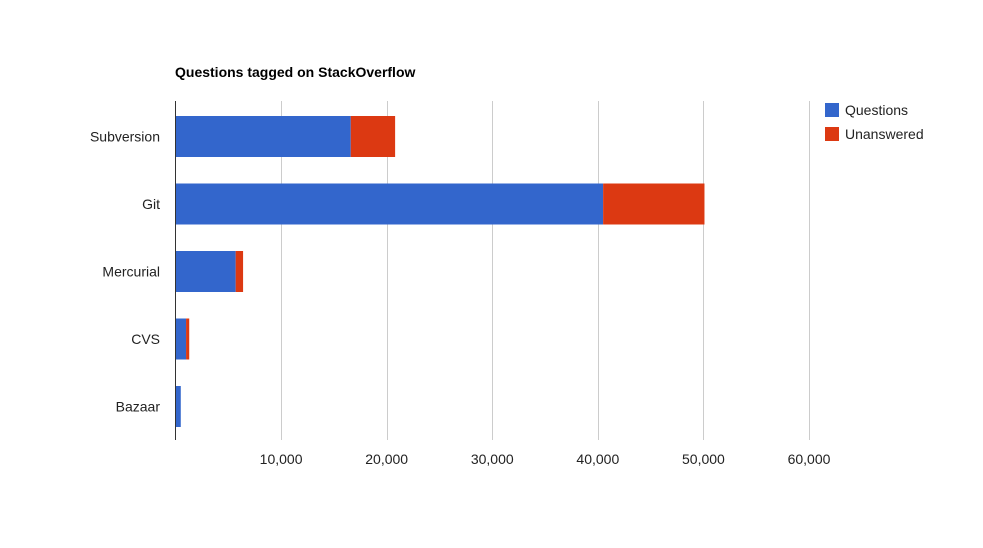 The width and height of the screenshot is (983, 548). Describe the element at coordinates (281, 459) in the screenshot. I see `x-tick-label: 10,000` at that location.